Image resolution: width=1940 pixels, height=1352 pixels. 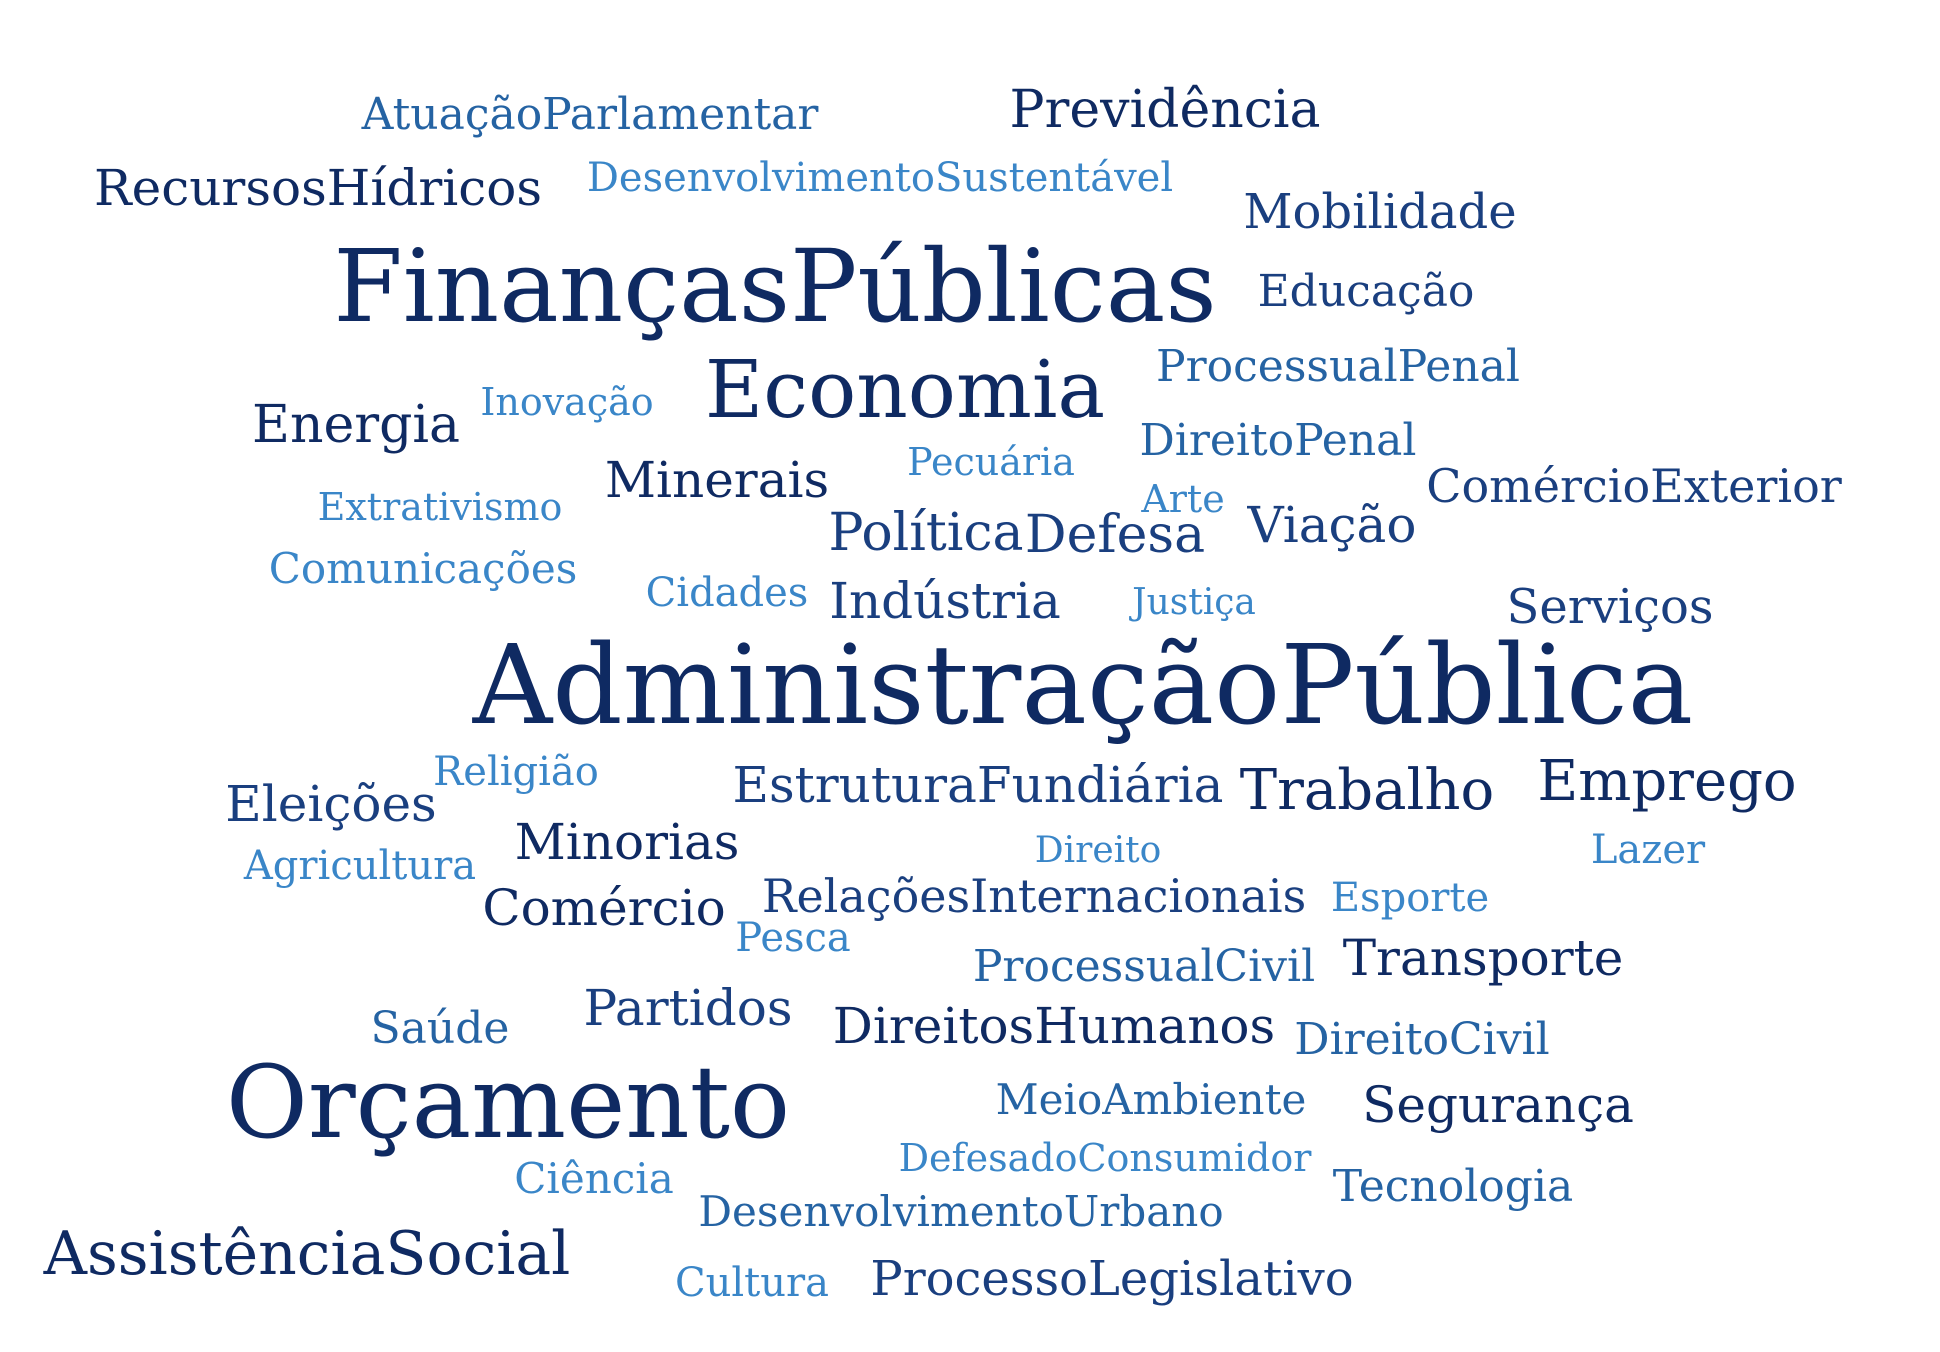 What do you see at coordinates (1483, 958) in the screenshot?
I see `cloud-word: Transporte` at bounding box center [1483, 958].